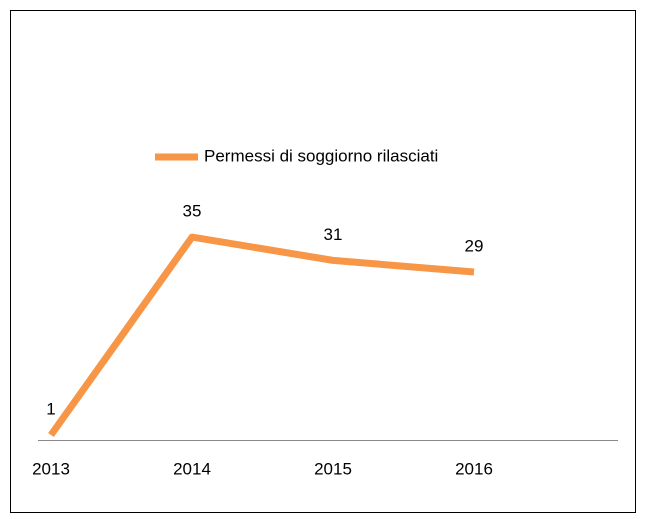  I want to click on x-tick-label: 2016, so click(474, 468).